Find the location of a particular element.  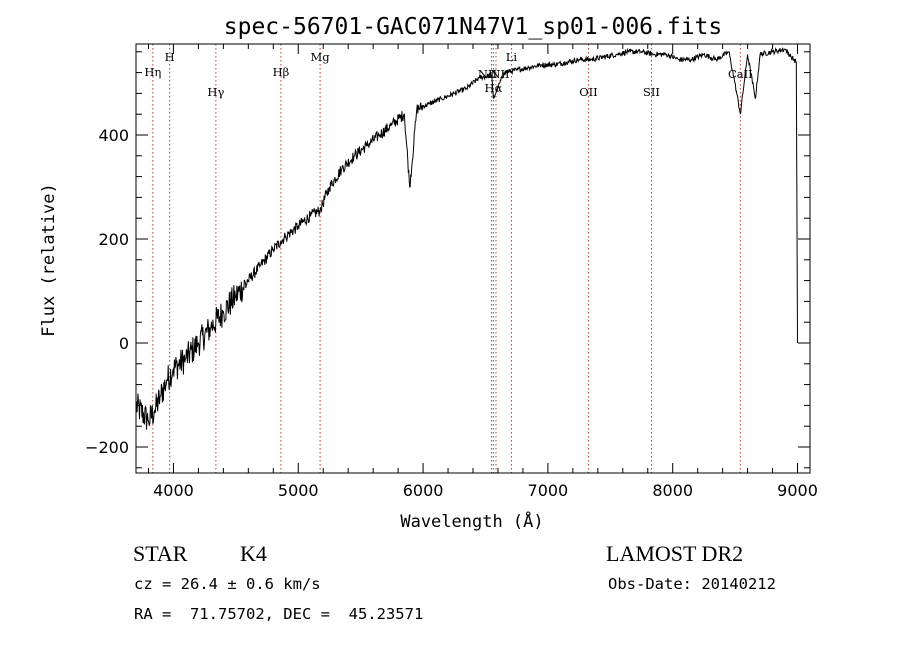

x-tick-label: 9000 is located at coordinates (797, 490).